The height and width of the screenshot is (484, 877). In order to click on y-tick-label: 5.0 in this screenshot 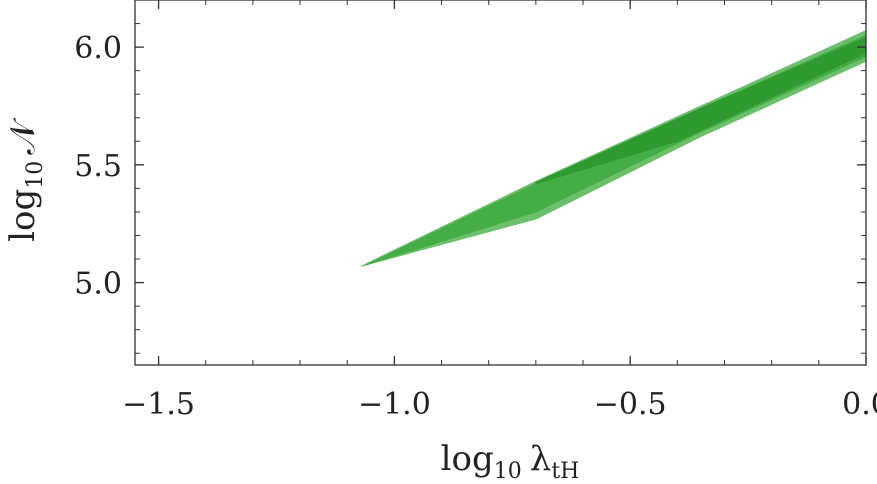, I will do `click(98, 284)`.